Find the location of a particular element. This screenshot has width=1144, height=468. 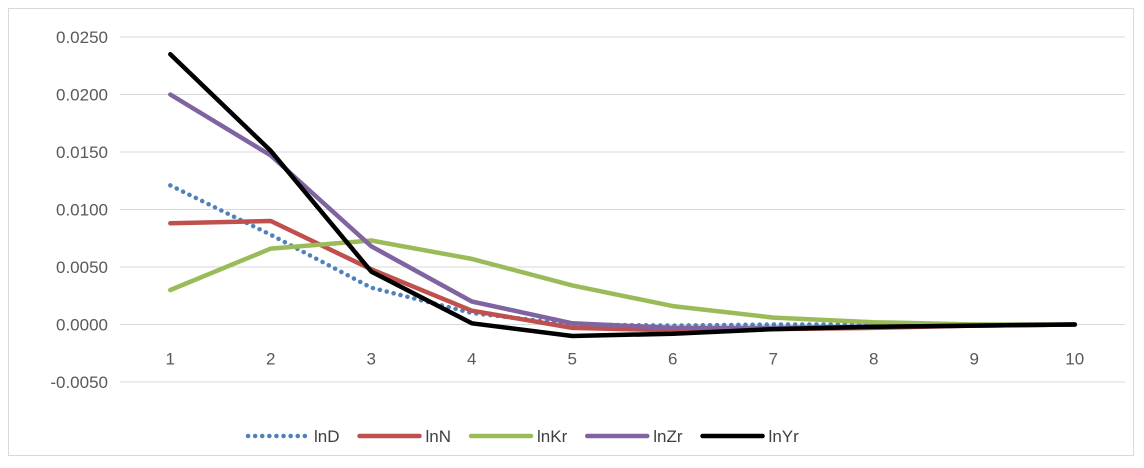

y-tick-label: 0.0150 is located at coordinates (82, 152).